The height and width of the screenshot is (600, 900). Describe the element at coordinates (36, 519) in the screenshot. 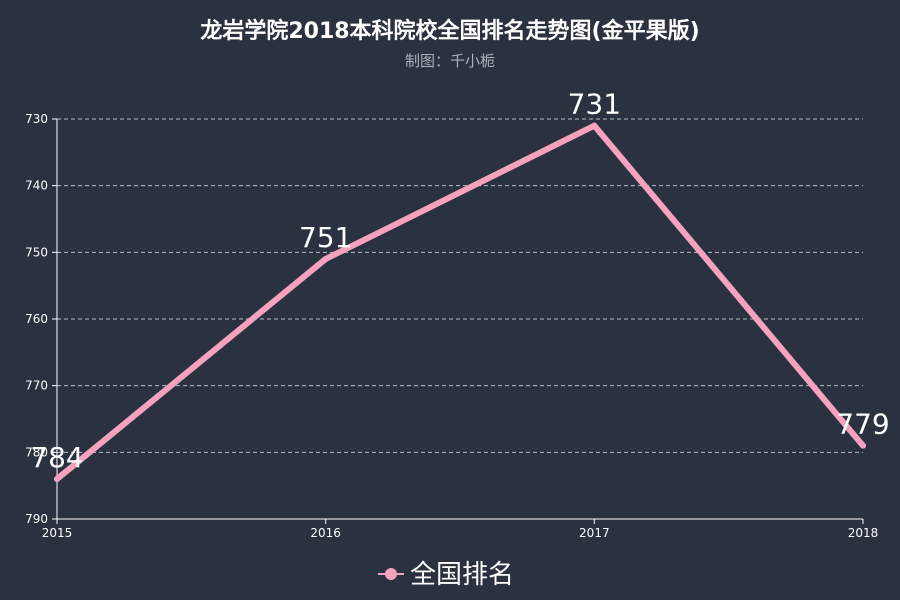

I see `y-tick-label: 790` at that location.